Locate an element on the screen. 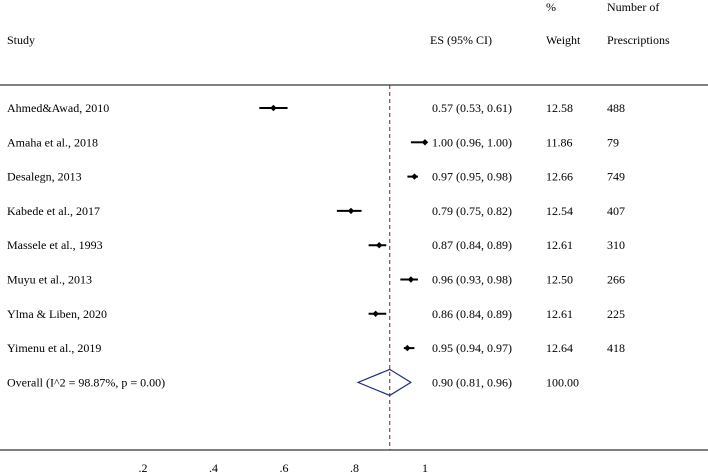  study-weight: 12.66 is located at coordinates (559, 177).